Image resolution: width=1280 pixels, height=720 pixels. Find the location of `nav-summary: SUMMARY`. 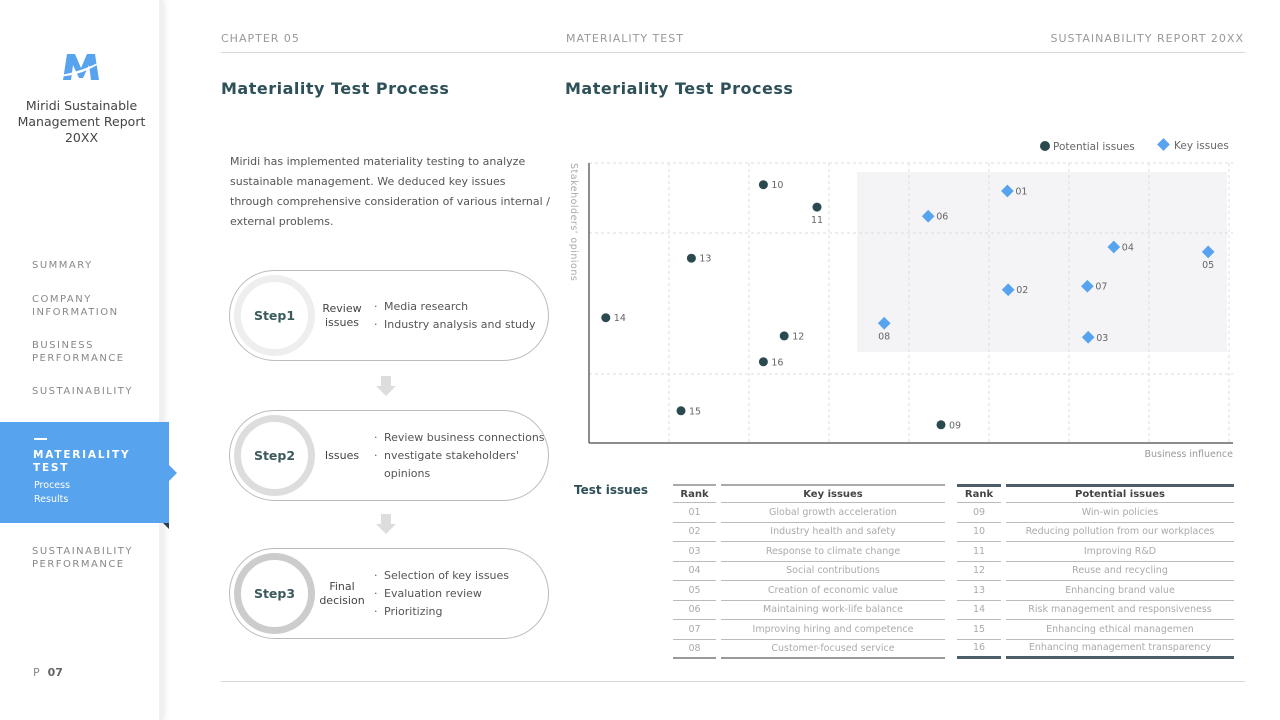

nav-summary: SUMMARY is located at coordinates (62, 265).